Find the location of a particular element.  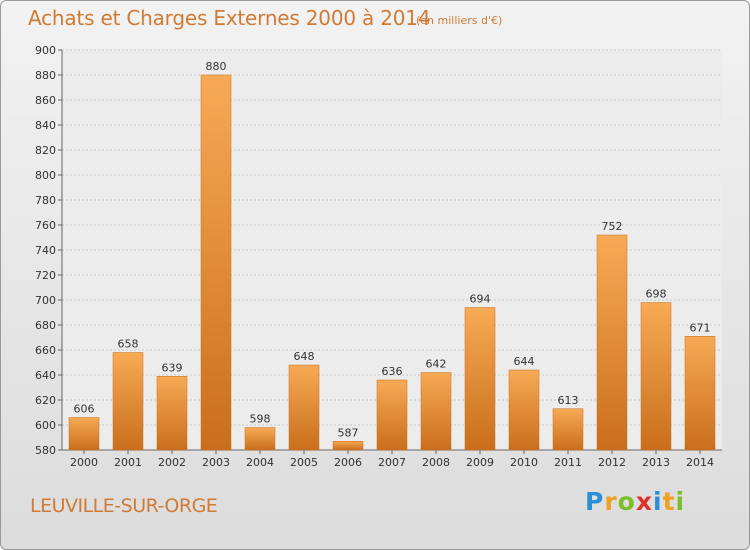

chart-title: Achats et Charges Externes 2000 à 2014 is located at coordinates (229, 18).